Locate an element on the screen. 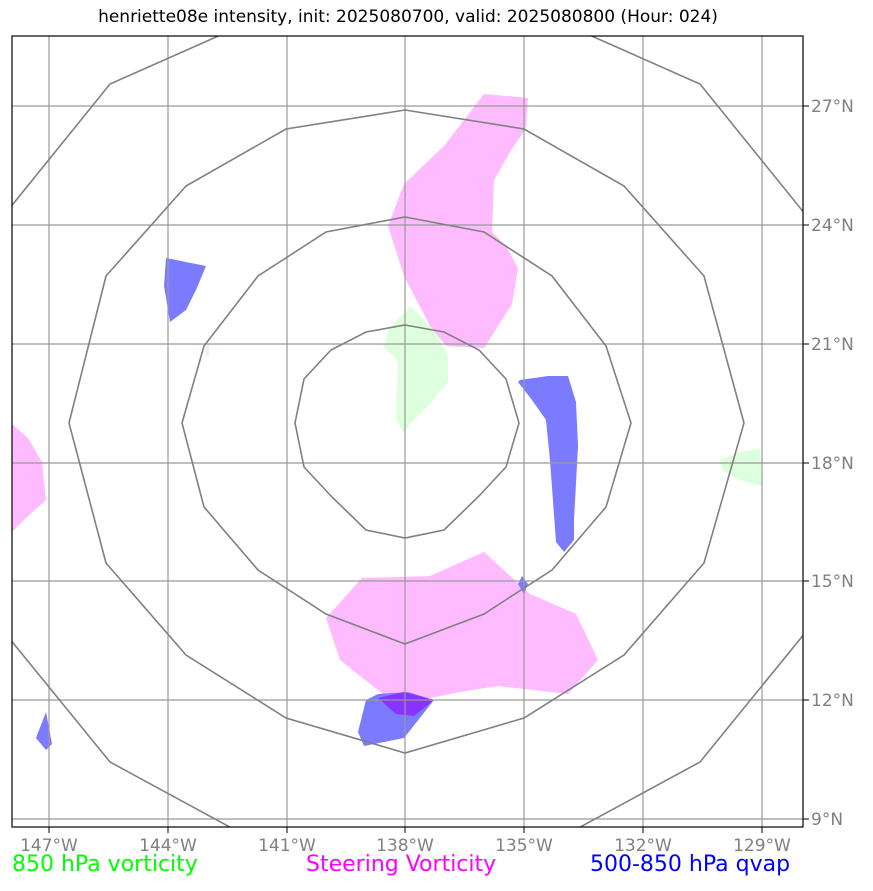 The width and height of the screenshot is (873, 891). lon-tick-label: 132°W is located at coordinates (643, 846).